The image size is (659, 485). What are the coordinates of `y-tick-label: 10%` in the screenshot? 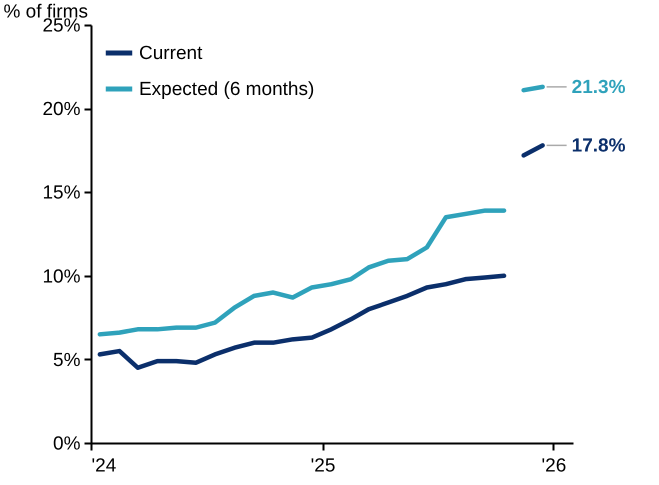 It's located at (61, 277).